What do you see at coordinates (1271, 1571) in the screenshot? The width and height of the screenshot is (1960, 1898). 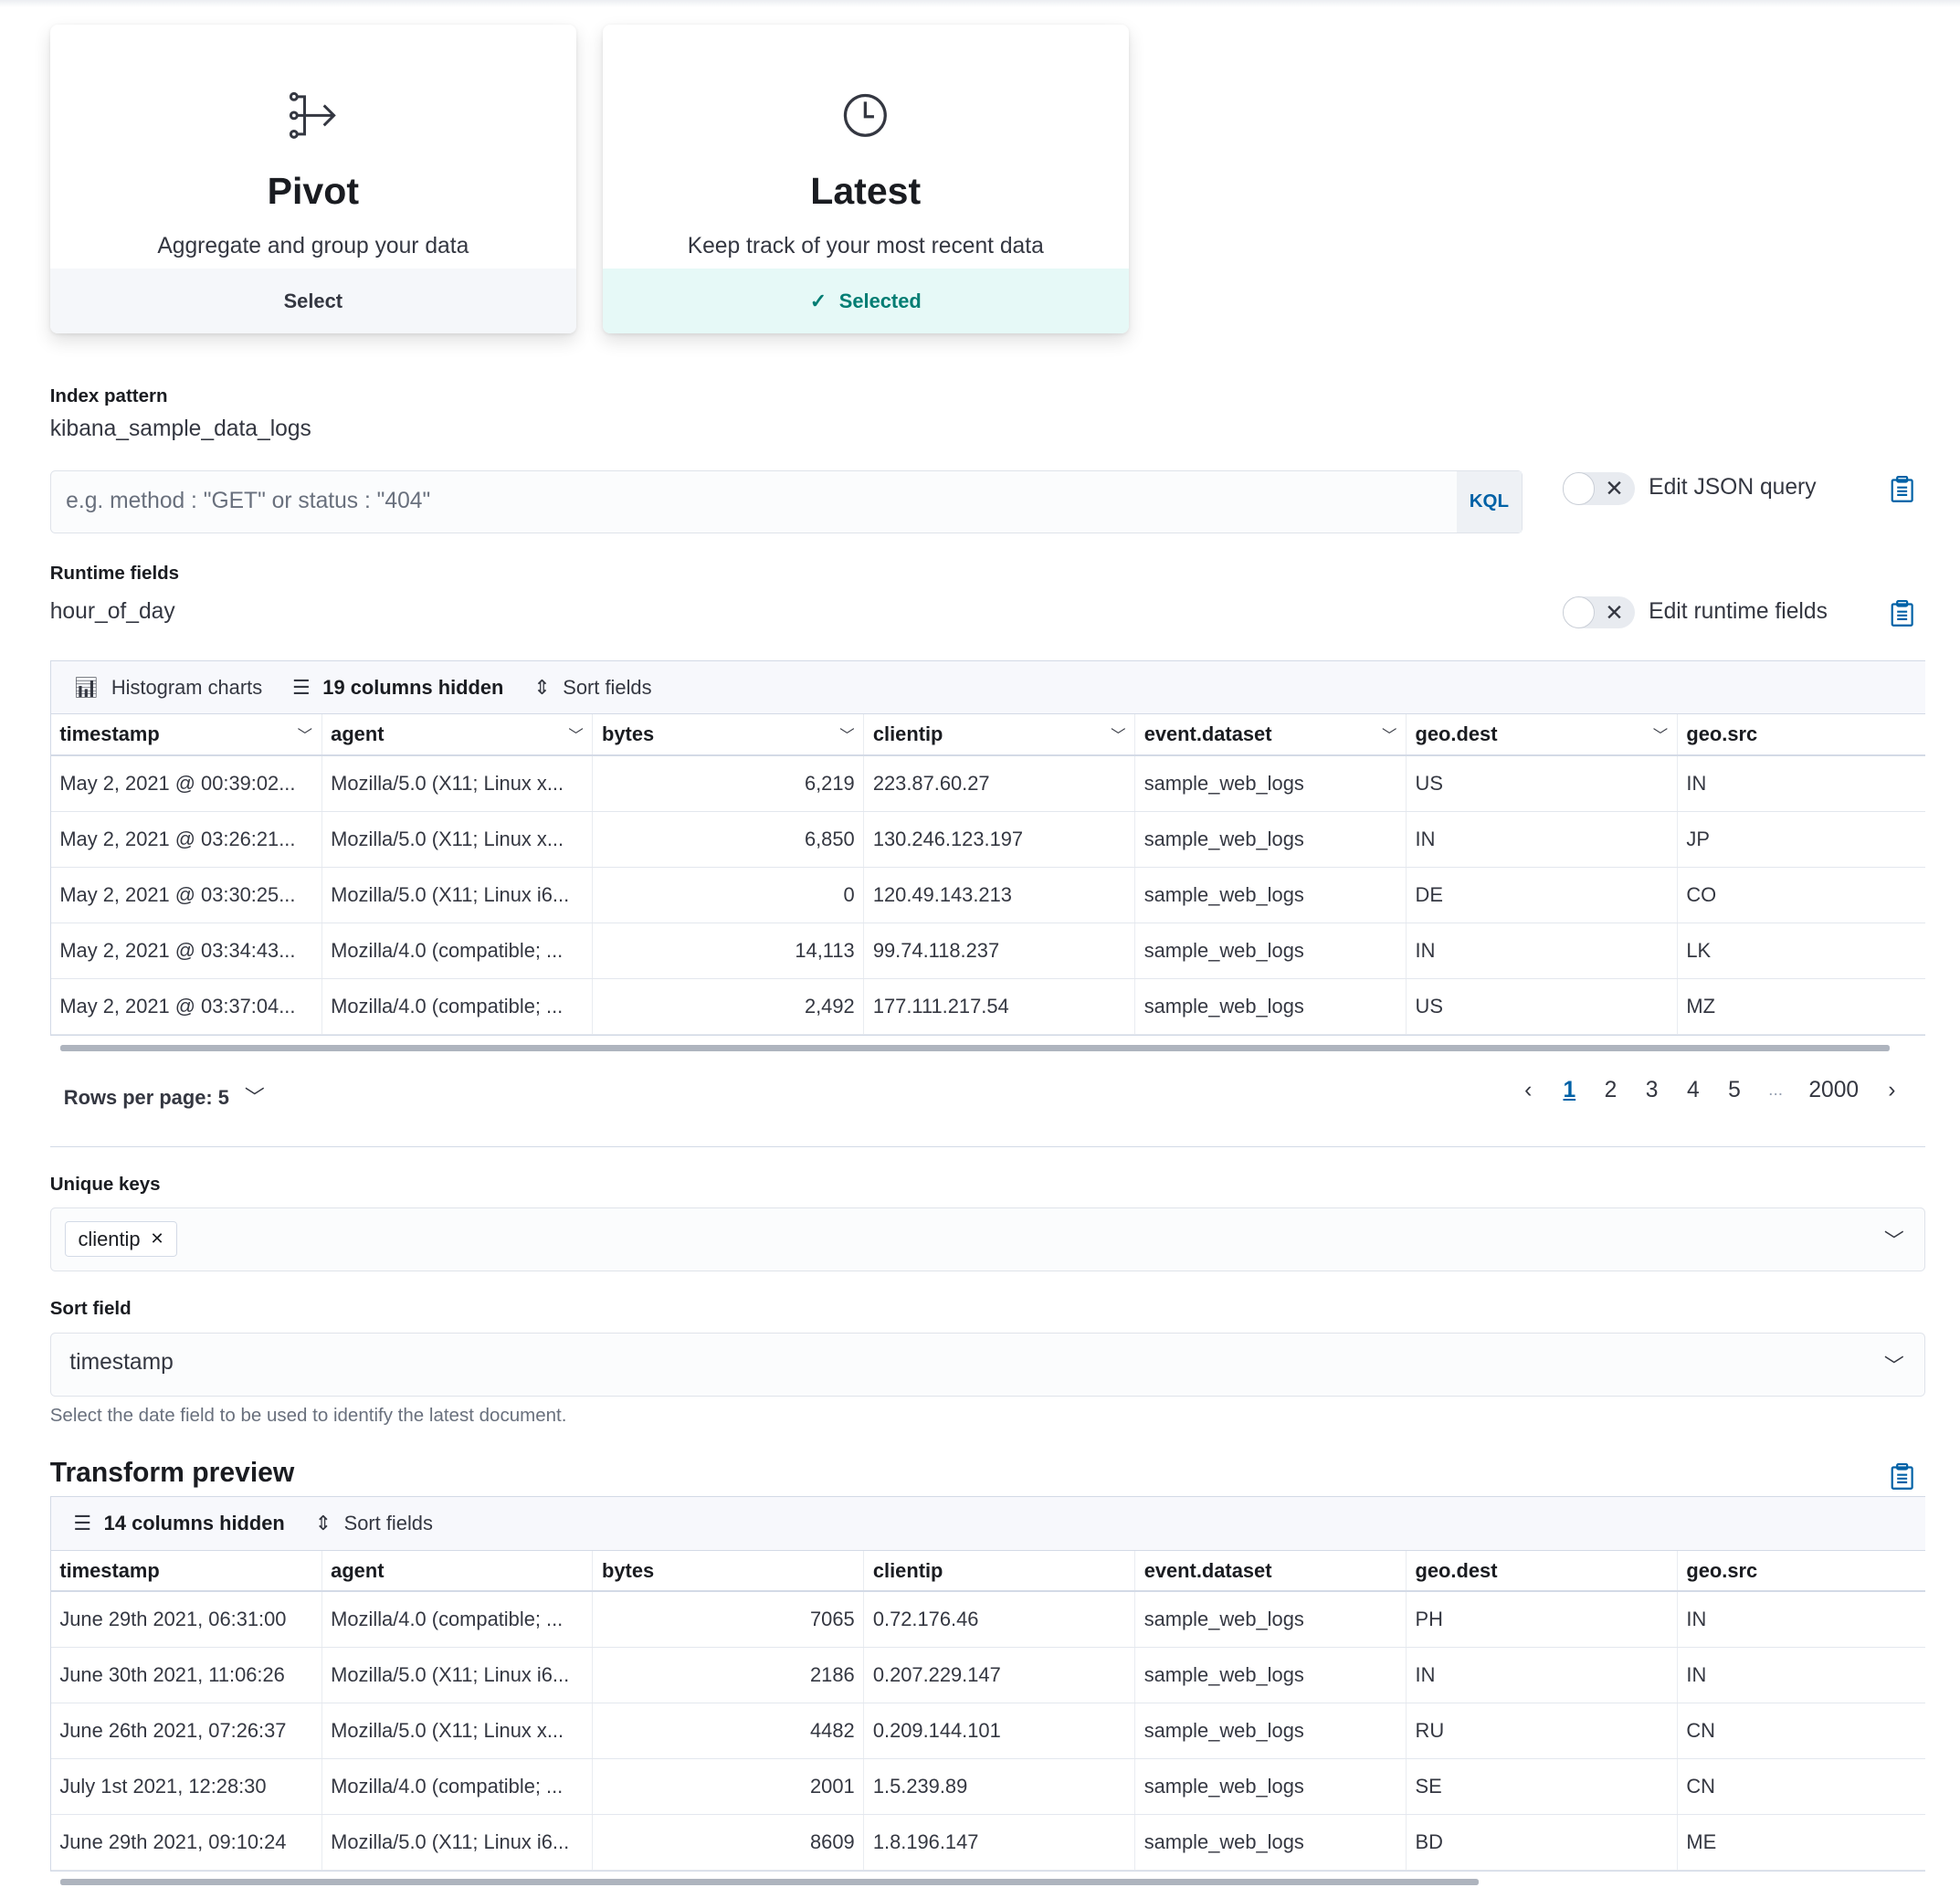 I see `column-header-event-dataset: event.dataset` at bounding box center [1271, 1571].